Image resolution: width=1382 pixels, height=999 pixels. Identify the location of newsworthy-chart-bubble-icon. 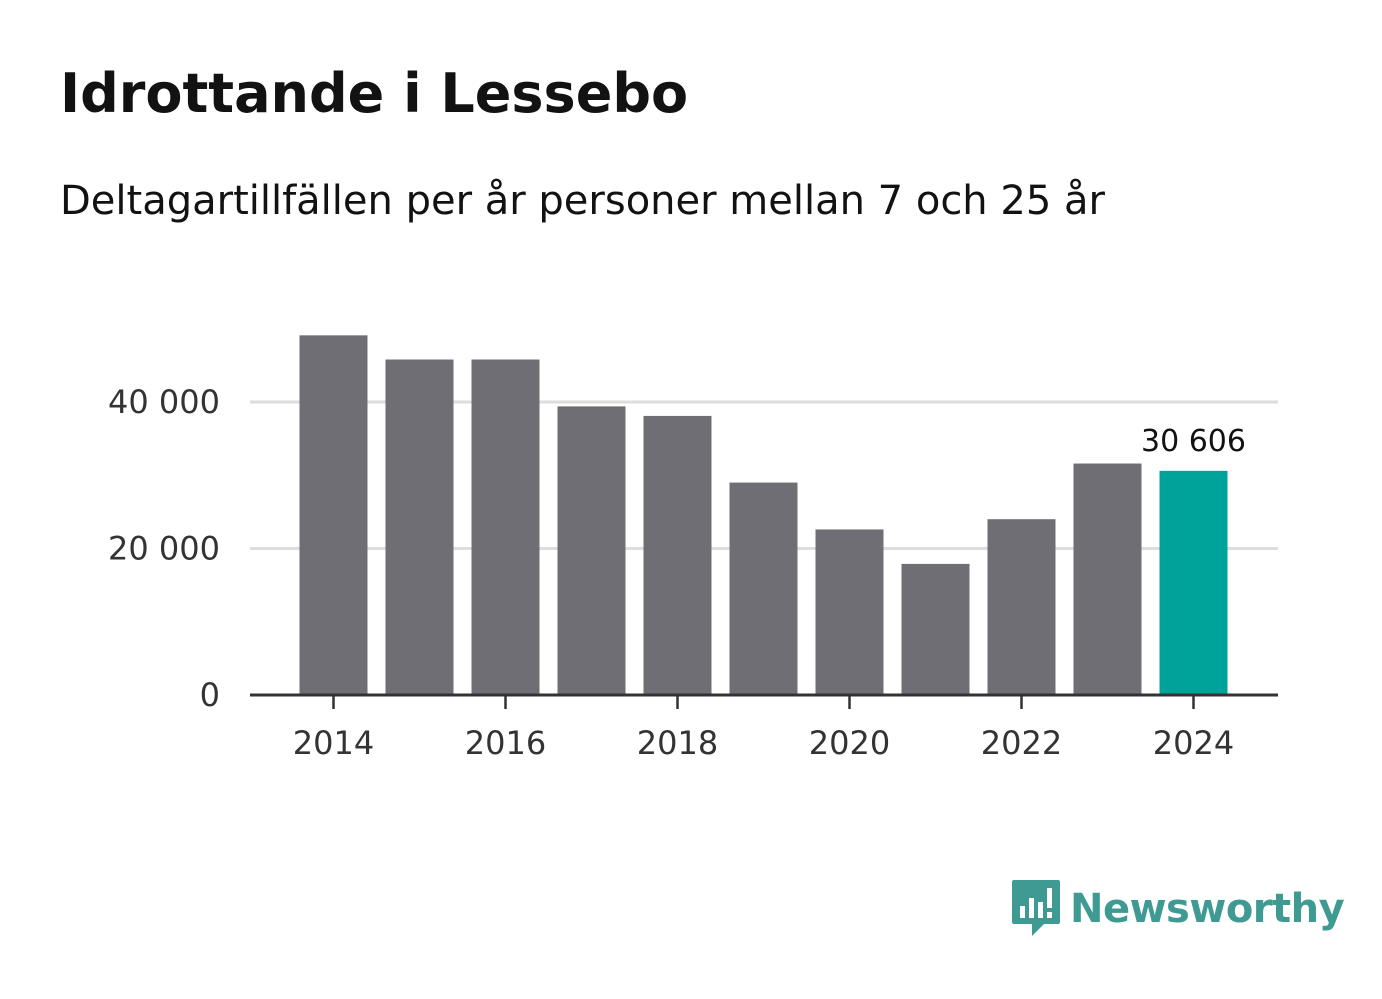
(1036, 908).